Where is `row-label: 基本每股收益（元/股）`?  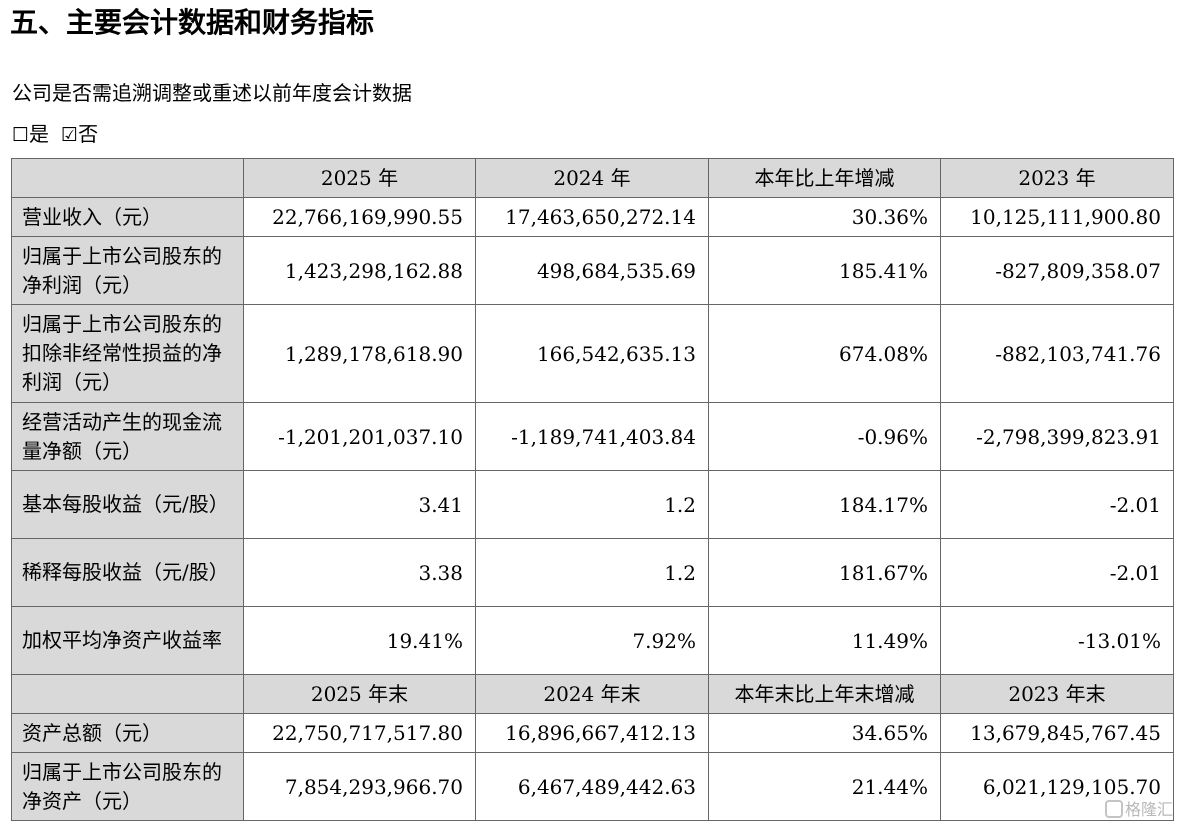 row-label: 基本每股收益（元/股） is located at coordinates (127, 504).